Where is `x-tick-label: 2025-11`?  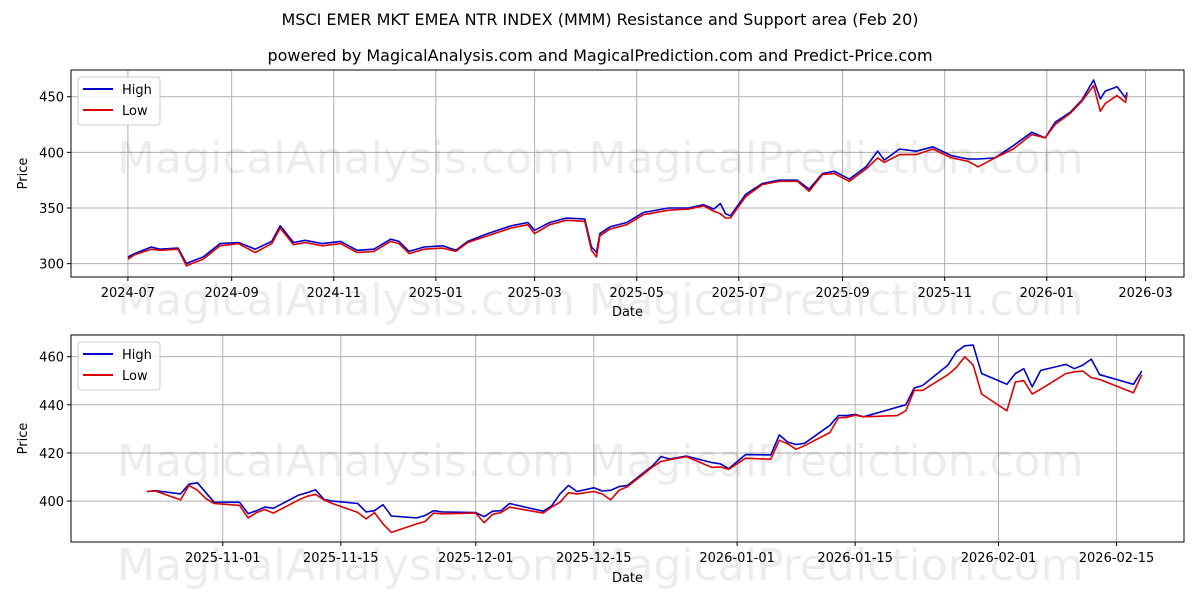
x-tick-label: 2025-11 is located at coordinates (944, 293).